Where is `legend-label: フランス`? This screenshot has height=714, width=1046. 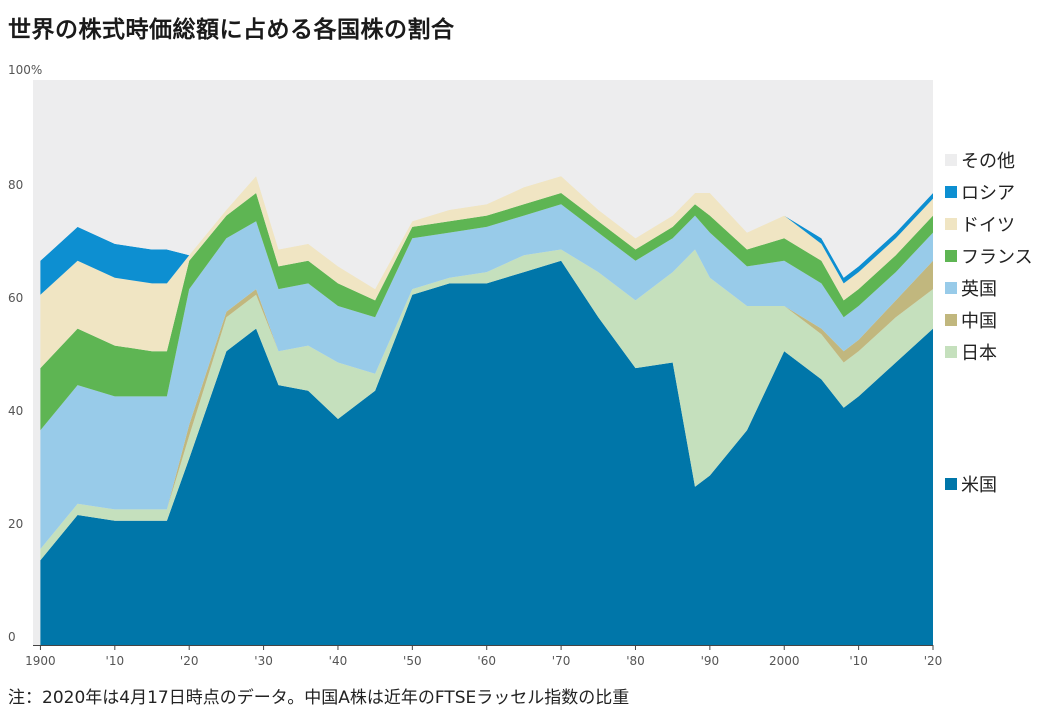
legend-label: フランス is located at coordinates (997, 257).